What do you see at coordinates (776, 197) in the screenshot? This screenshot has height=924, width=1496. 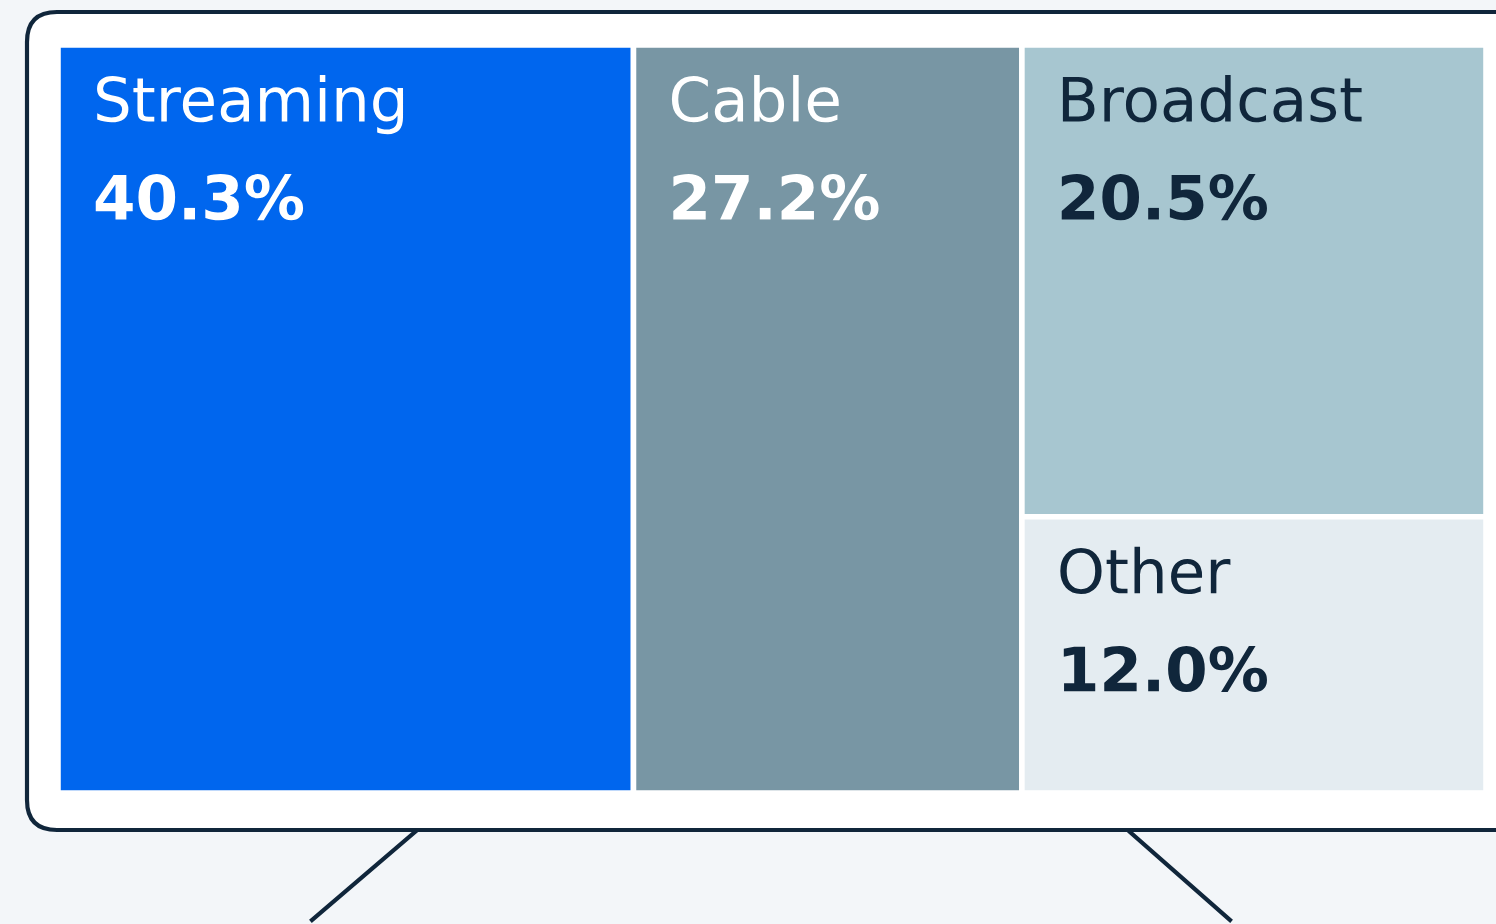 I see `data-label: 27.2%` at bounding box center [776, 197].